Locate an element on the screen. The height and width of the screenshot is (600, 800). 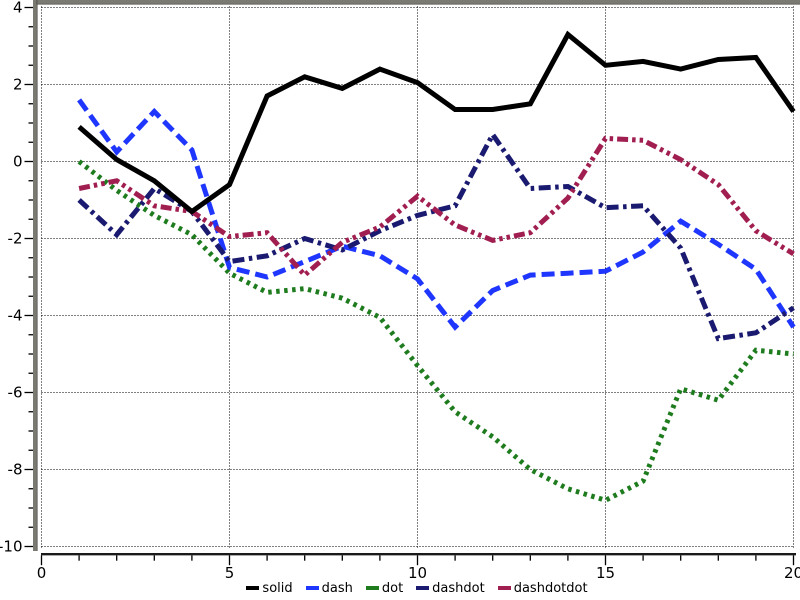
legend: solid dash dot dashdot dashdotdot is located at coordinates (417, 588).